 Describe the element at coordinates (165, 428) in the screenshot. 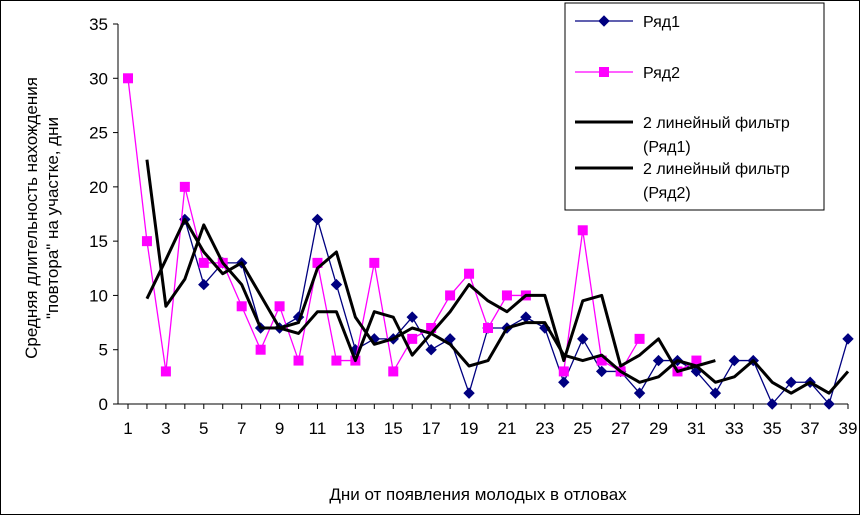

I see `x-tick-label: 3` at that location.